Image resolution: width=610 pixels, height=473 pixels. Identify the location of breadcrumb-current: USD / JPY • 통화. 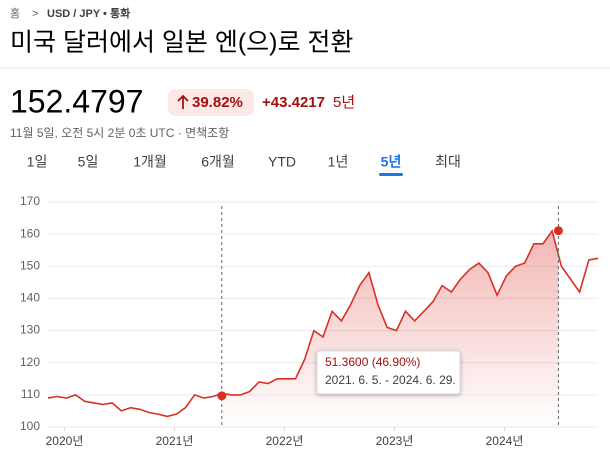
(88, 13).